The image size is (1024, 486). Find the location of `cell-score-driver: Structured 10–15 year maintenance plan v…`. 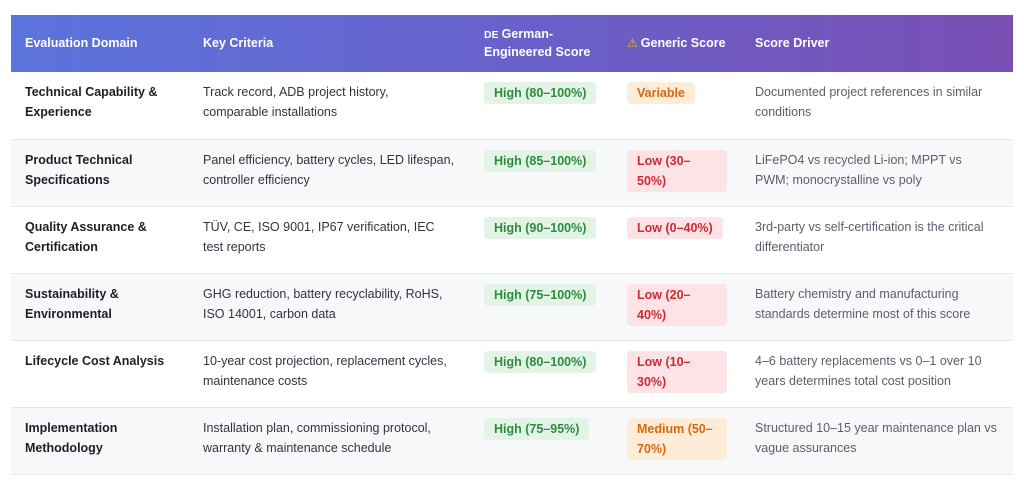

cell-score-driver: Structured 10–15 year maintenance plan v… is located at coordinates (877, 440).